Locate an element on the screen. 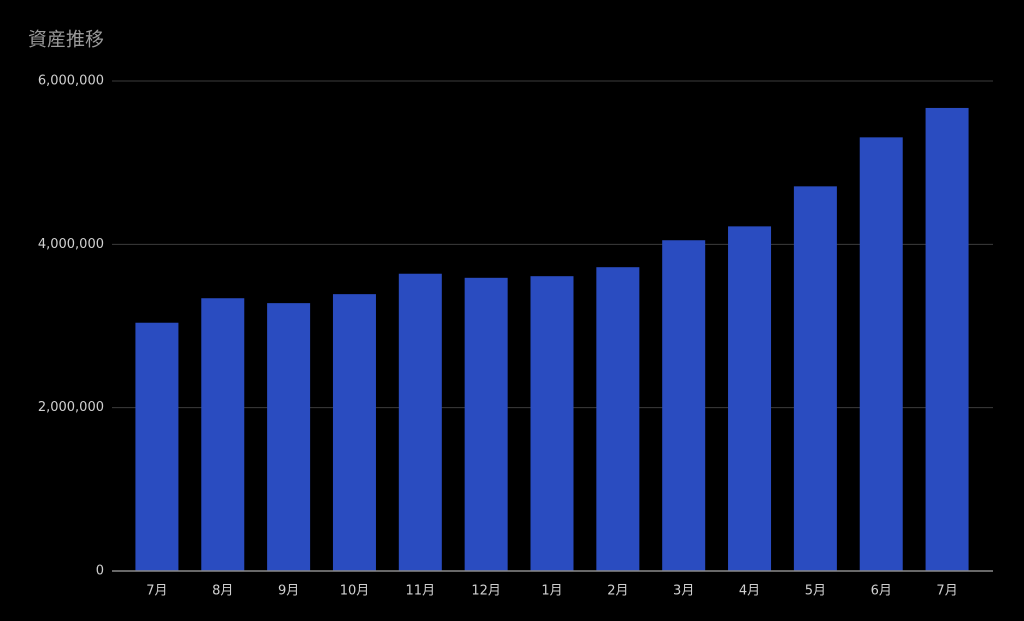 Image resolution: width=1024 pixels, height=621 pixels. x-tick-label: 3月 is located at coordinates (683, 591).